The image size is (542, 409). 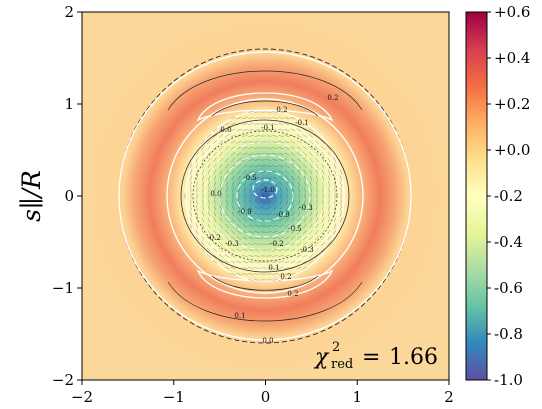 I want to click on contour-lower-lobe-inner, so click(x=265, y=283).